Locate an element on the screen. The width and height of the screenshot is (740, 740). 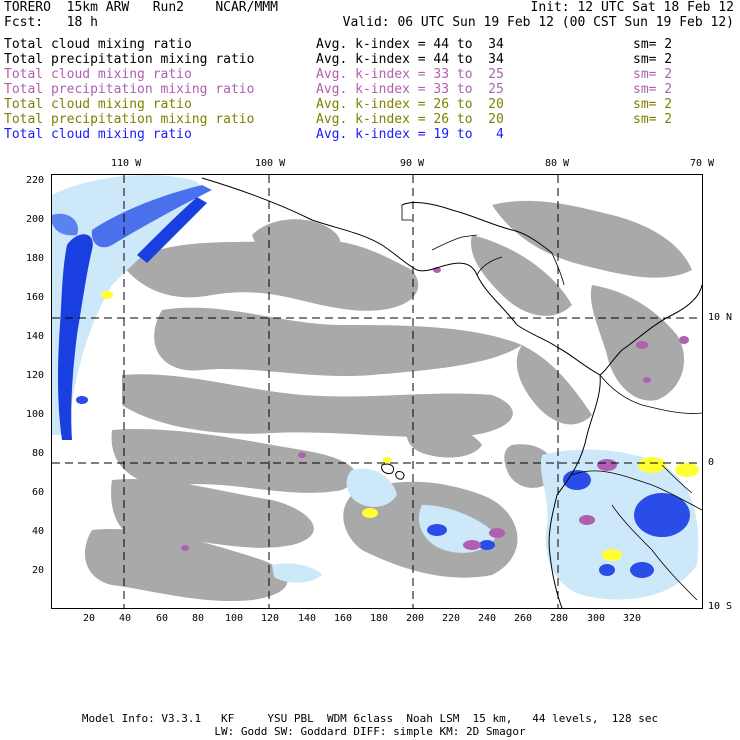
lon-label: 80 W is located at coordinates (557, 163).